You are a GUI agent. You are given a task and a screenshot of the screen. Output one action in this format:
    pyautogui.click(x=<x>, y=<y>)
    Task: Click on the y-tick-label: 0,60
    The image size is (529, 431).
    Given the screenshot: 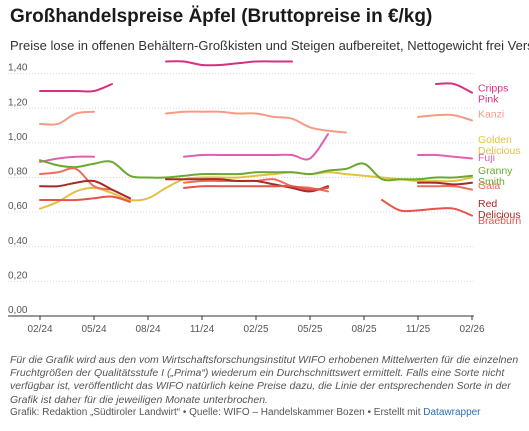 What is the action you would take?
    pyautogui.click(x=18, y=206)
    